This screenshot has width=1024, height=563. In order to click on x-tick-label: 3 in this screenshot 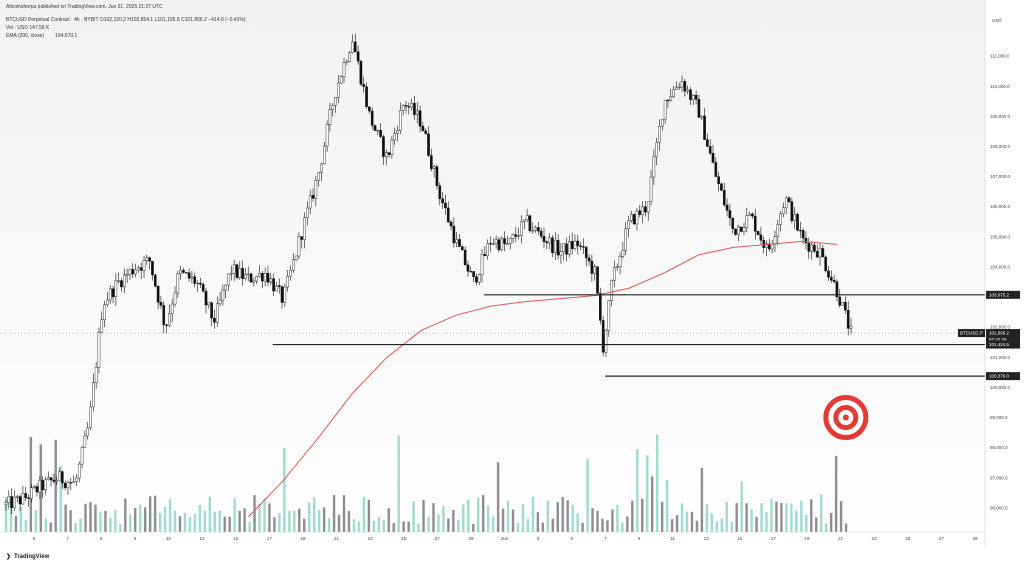, I will do `click(538, 538)`.